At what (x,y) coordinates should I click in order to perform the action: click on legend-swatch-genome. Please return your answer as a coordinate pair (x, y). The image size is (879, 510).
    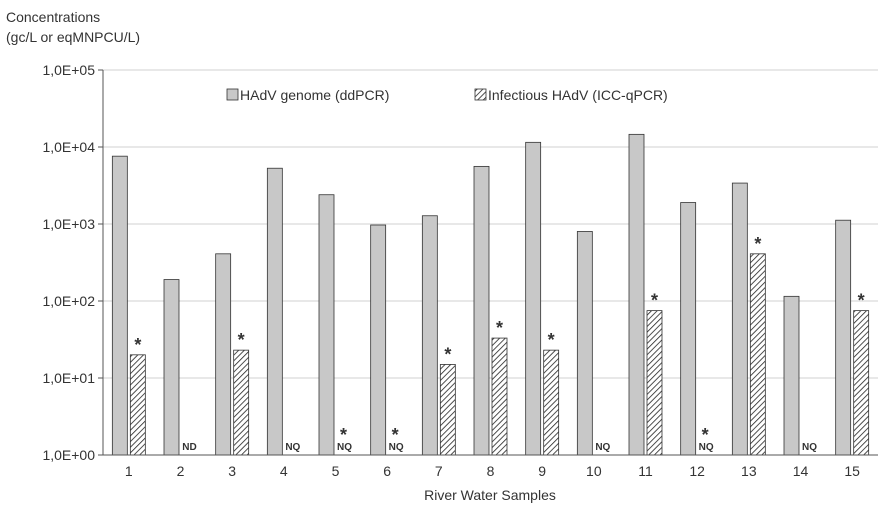
    Looking at the image, I should click on (232, 94).